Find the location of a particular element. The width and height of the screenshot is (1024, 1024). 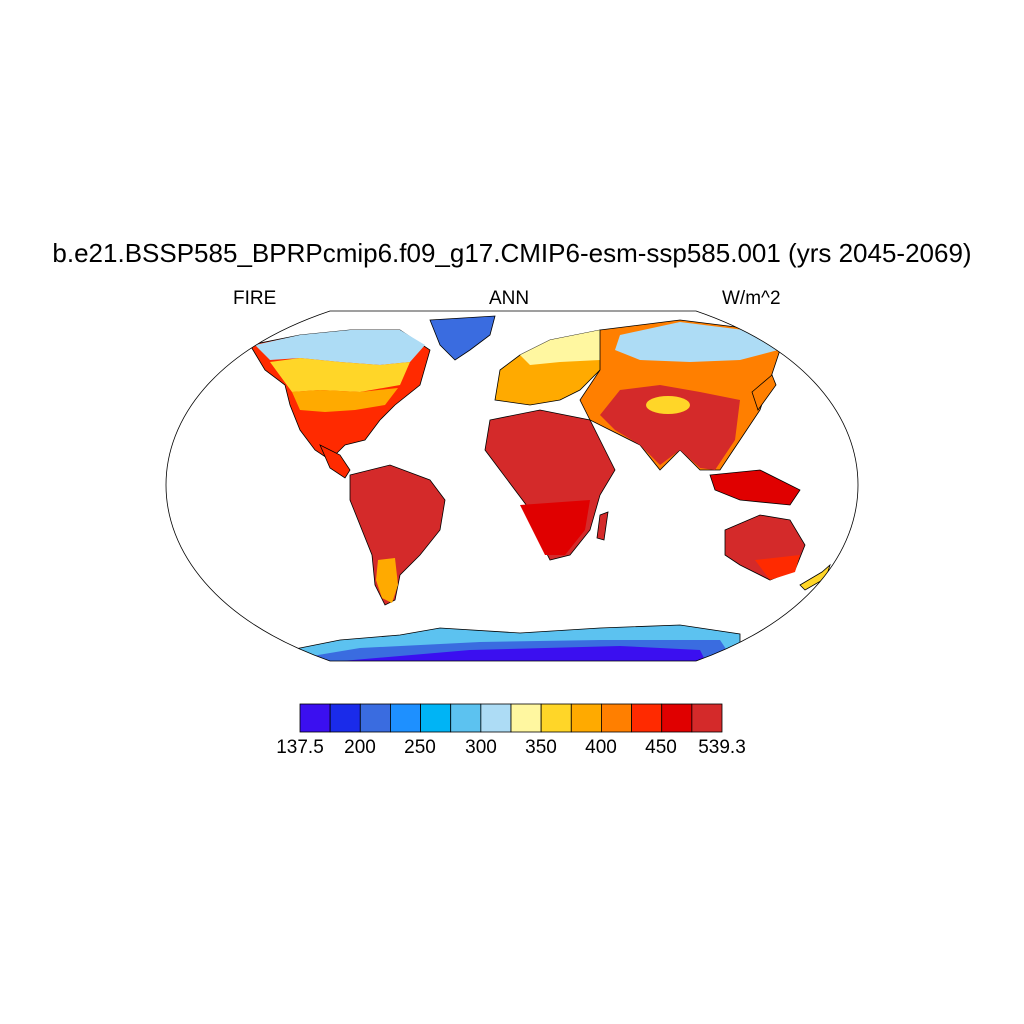

colorbar-label: 200 is located at coordinates (360, 747).